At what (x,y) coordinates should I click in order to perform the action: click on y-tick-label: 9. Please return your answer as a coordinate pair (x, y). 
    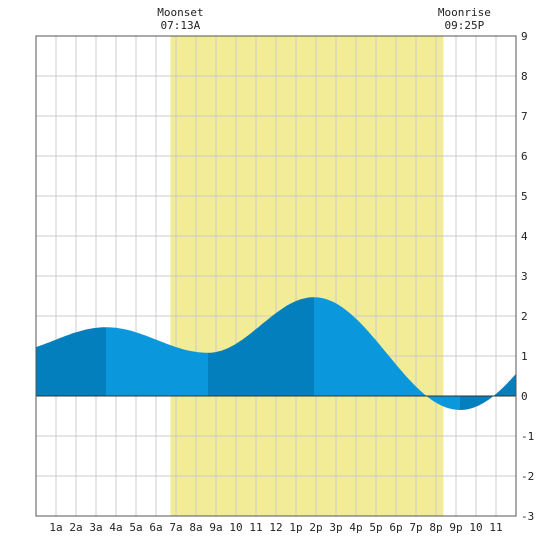
    Looking at the image, I should click on (524, 36).